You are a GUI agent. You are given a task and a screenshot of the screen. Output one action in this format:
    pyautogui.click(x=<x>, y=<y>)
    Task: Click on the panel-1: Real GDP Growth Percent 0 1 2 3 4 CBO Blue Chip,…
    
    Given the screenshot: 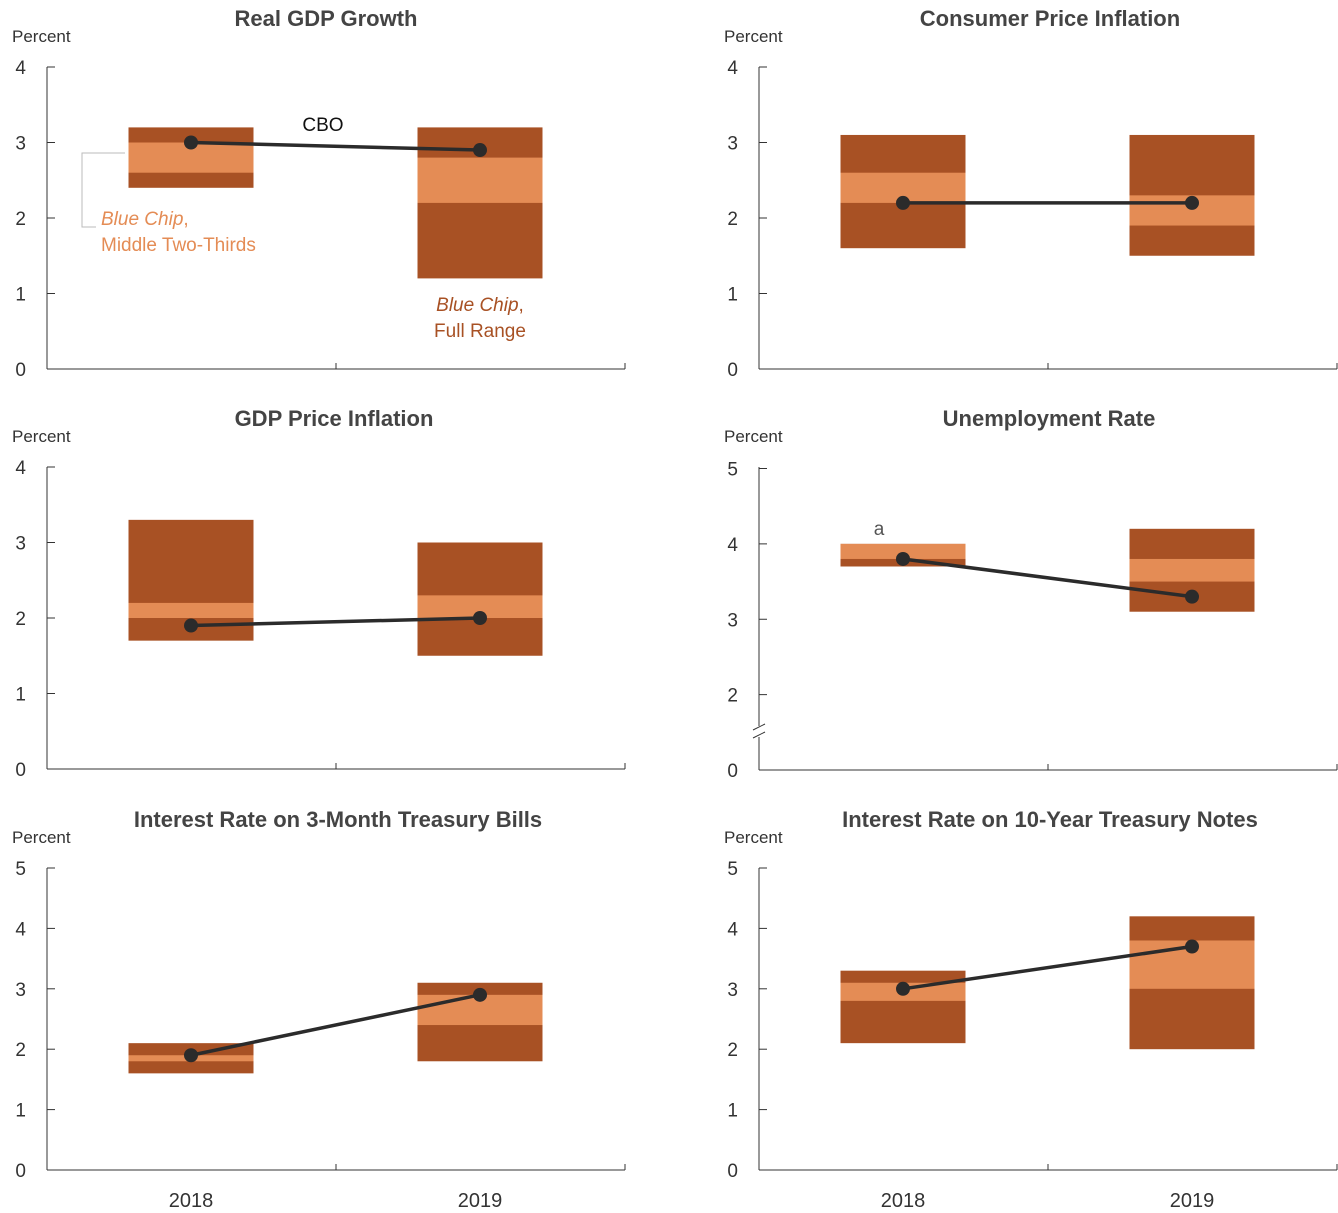 What is the action you would take?
    pyautogui.click(x=319, y=193)
    